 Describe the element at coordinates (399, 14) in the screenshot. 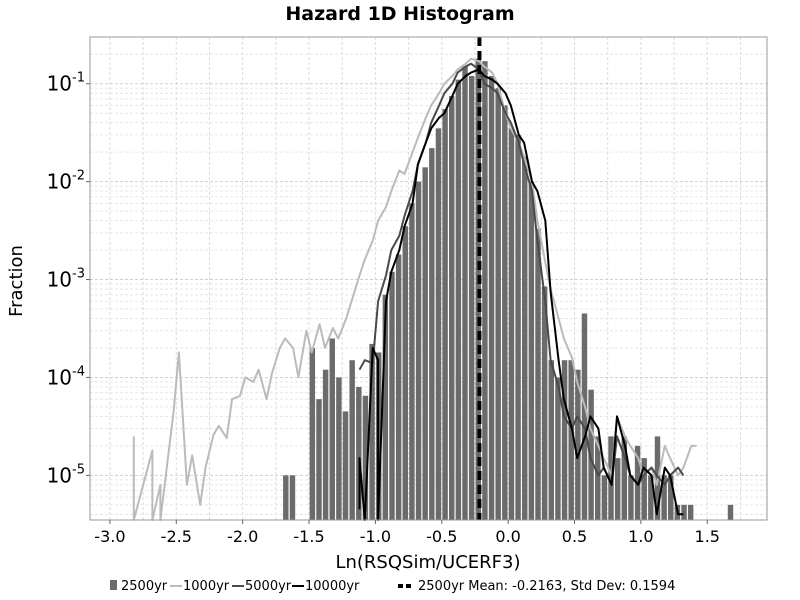

I see `chart-title: Hazard 1D Histogram` at that location.